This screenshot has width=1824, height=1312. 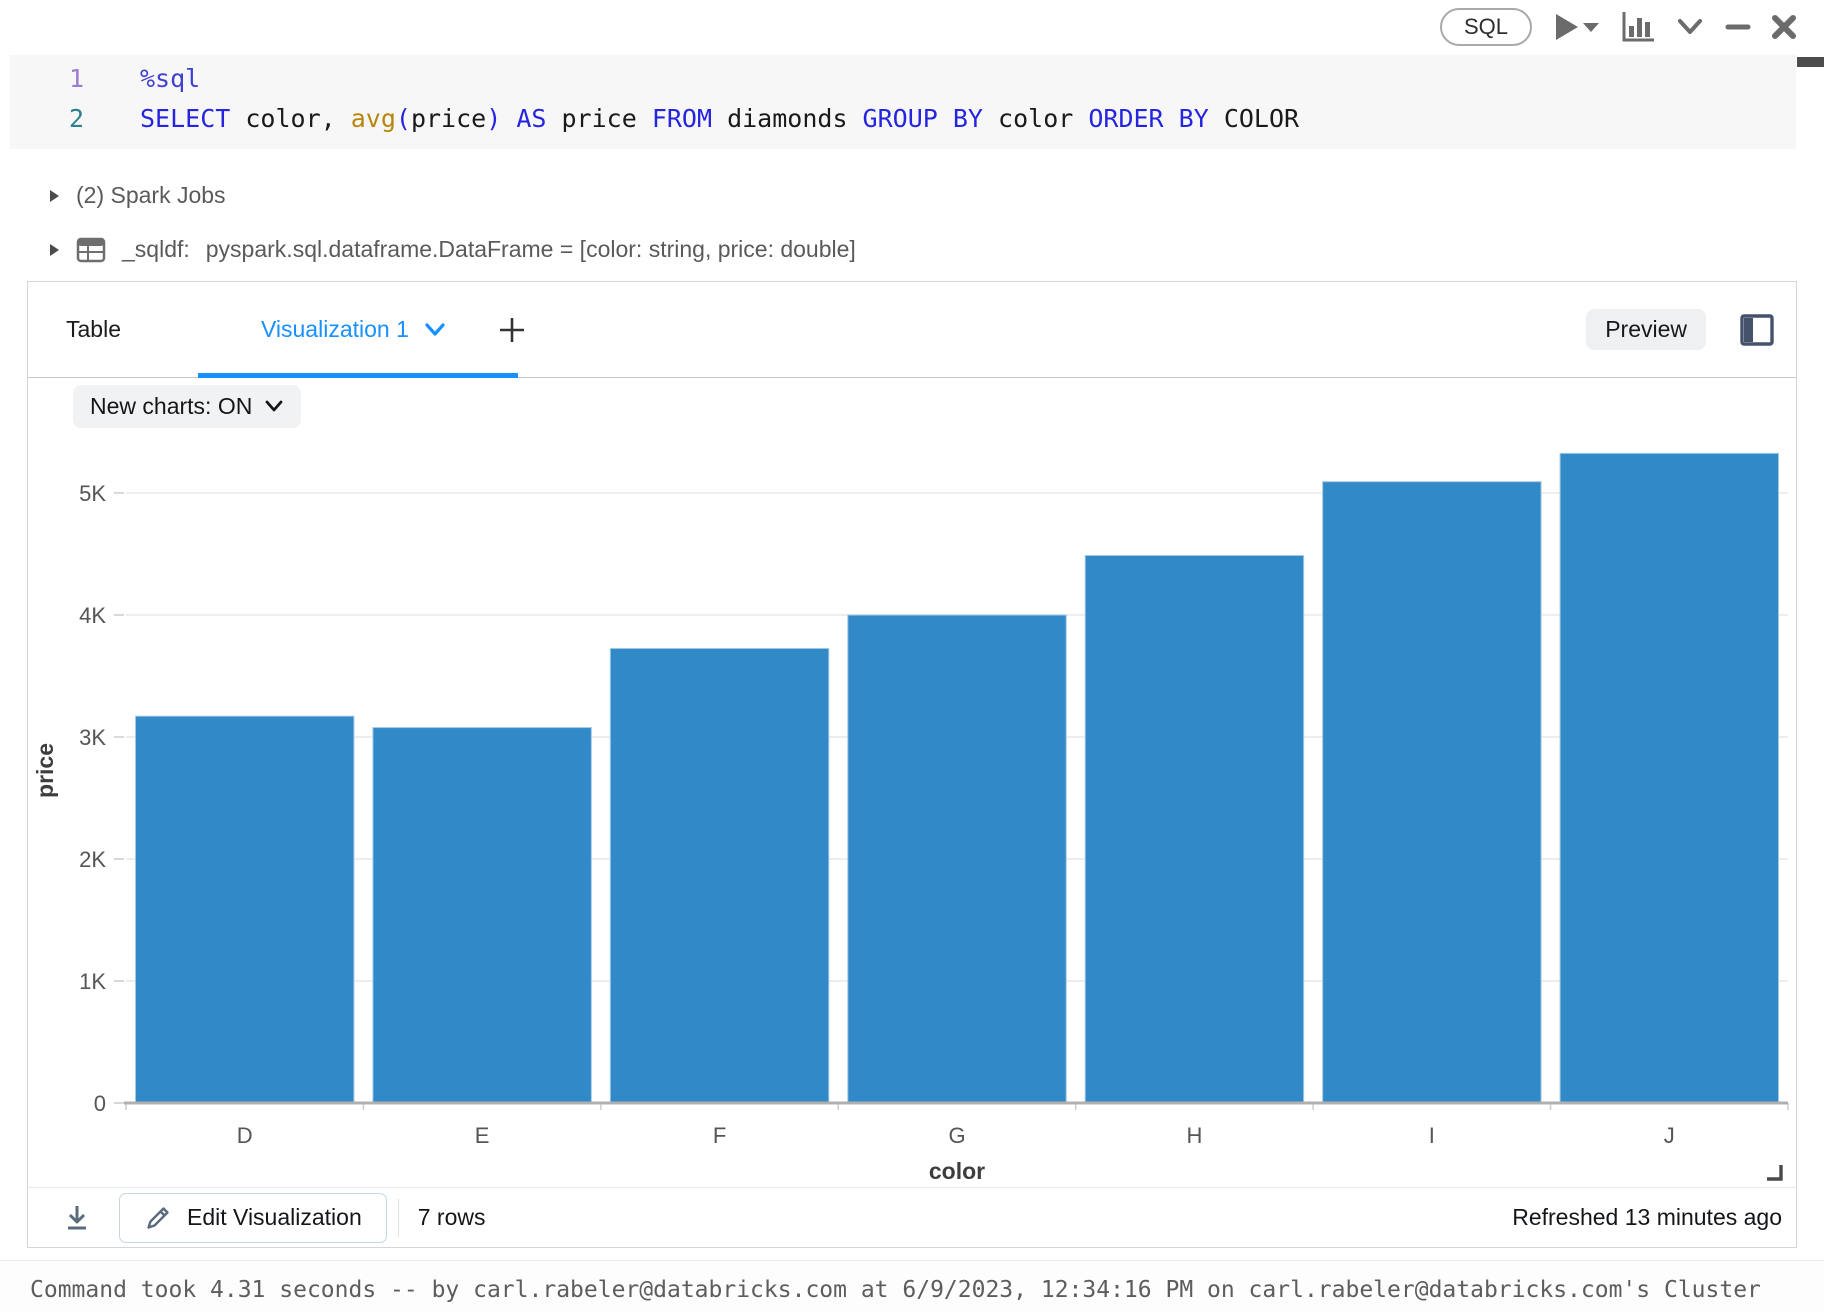 What do you see at coordinates (93, 329) in the screenshot?
I see `tab-table: Table` at bounding box center [93, 329].